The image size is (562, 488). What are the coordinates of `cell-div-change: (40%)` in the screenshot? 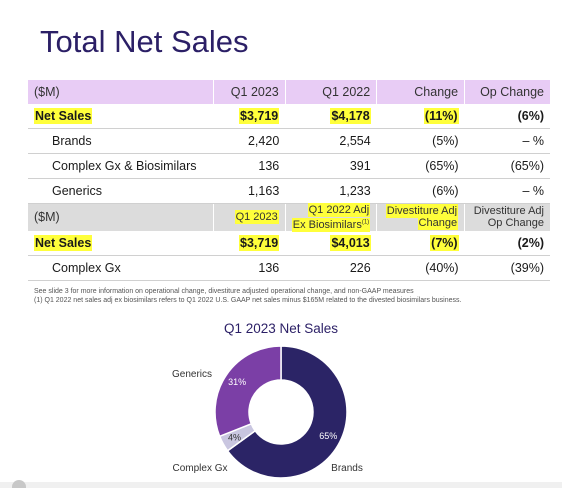 It's located at (420, 268).